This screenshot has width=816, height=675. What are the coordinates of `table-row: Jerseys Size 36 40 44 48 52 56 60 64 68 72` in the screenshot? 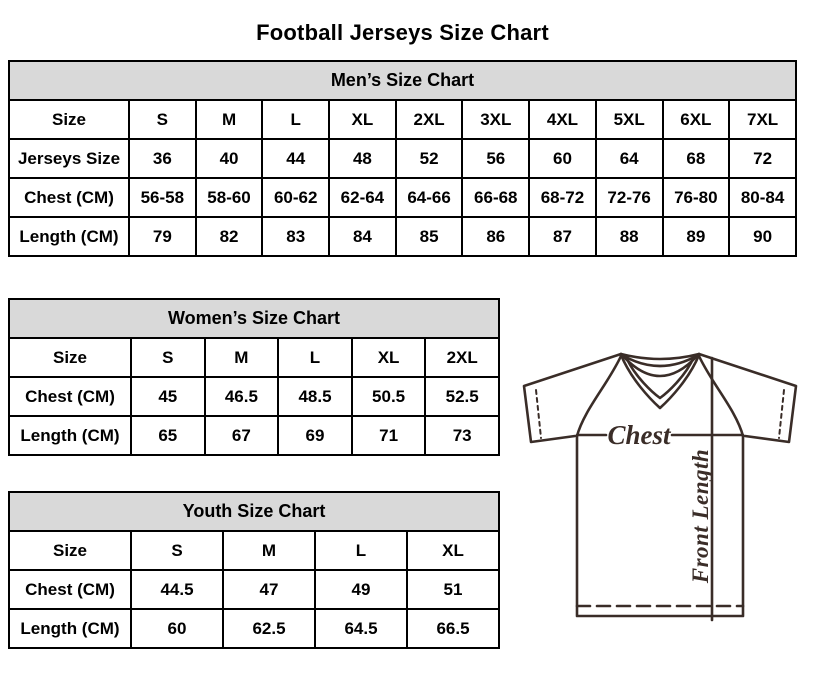 It's located at (402, 158).